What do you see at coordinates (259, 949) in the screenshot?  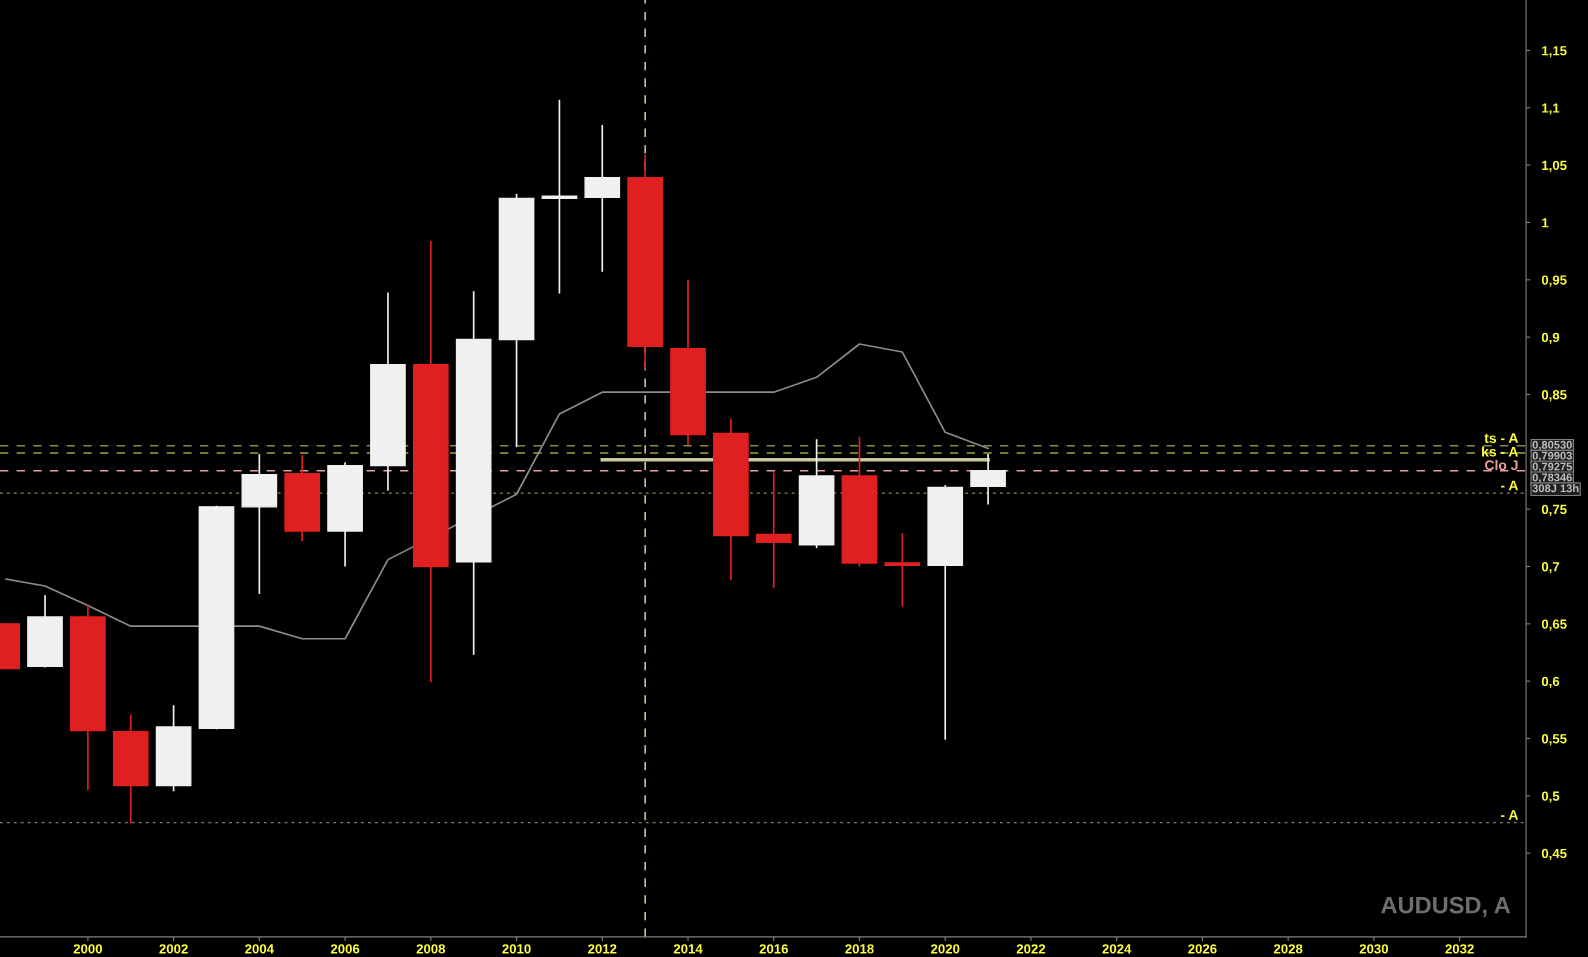 I see `x-tick-label: 2004` at bounding box center [259, 949].